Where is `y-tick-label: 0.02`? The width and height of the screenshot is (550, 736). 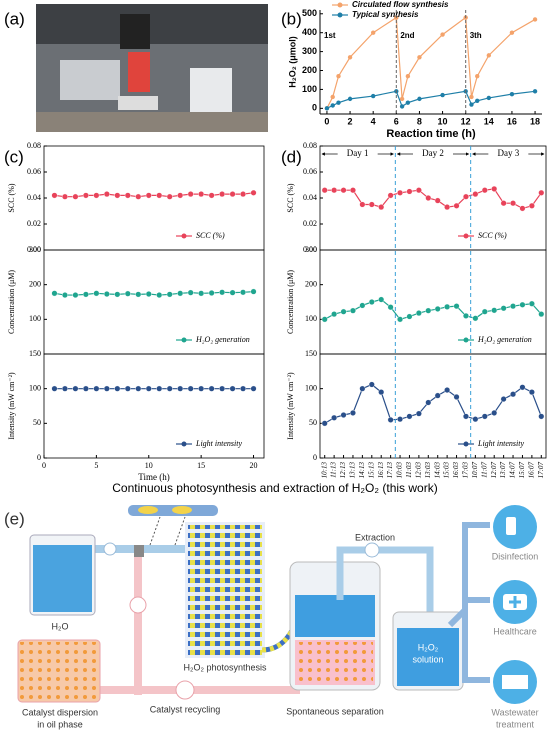 y-tick-label: 0.02 is located at coordinates (310, 223).